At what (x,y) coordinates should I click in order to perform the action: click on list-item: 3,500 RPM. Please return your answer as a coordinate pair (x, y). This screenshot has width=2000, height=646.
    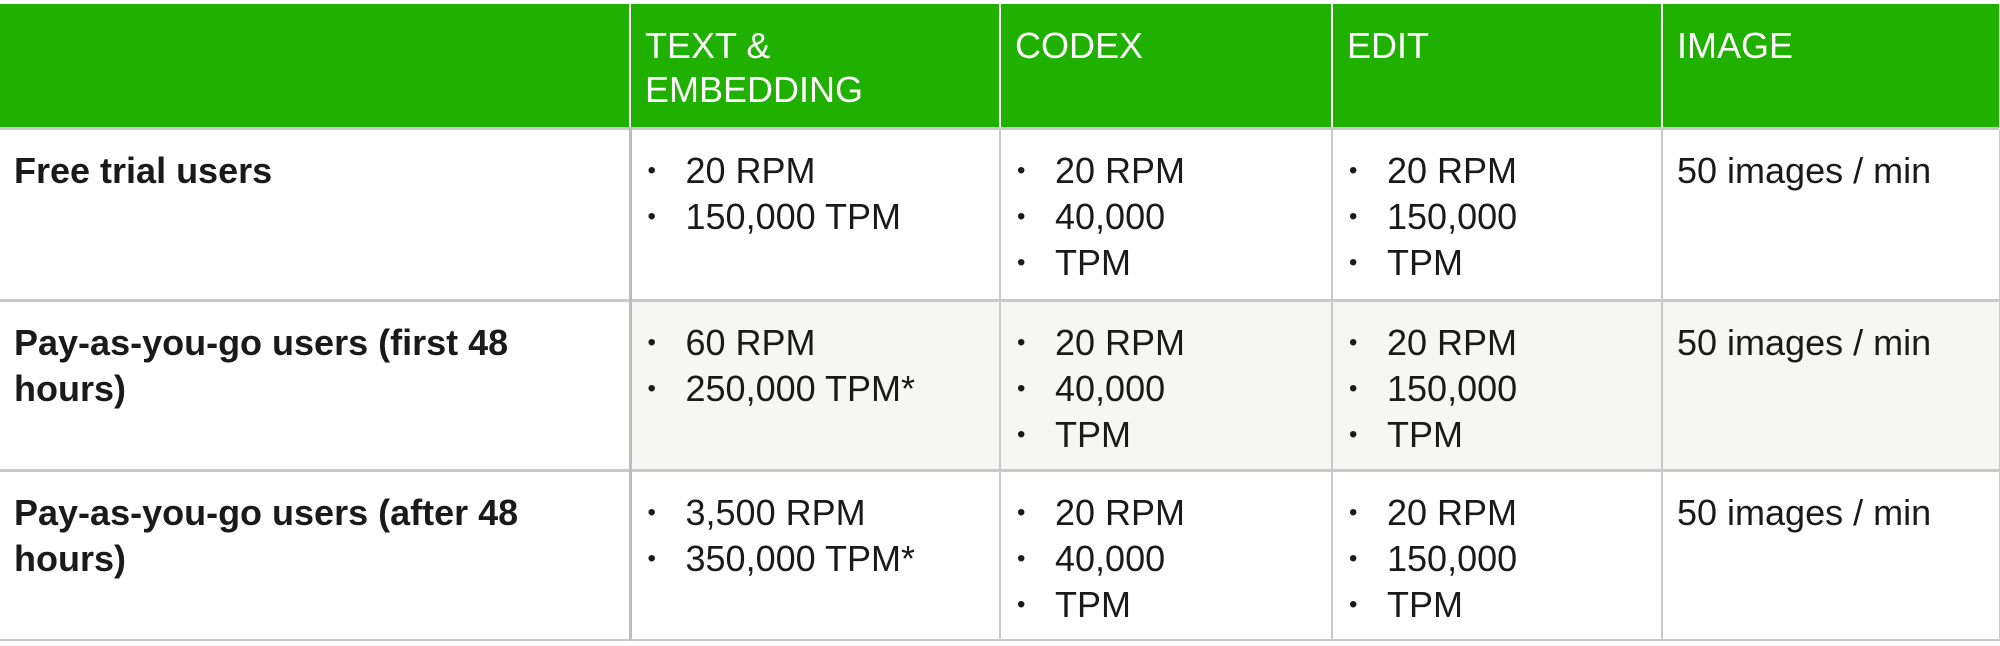
    Looking at the image, I should click on (816, 513).